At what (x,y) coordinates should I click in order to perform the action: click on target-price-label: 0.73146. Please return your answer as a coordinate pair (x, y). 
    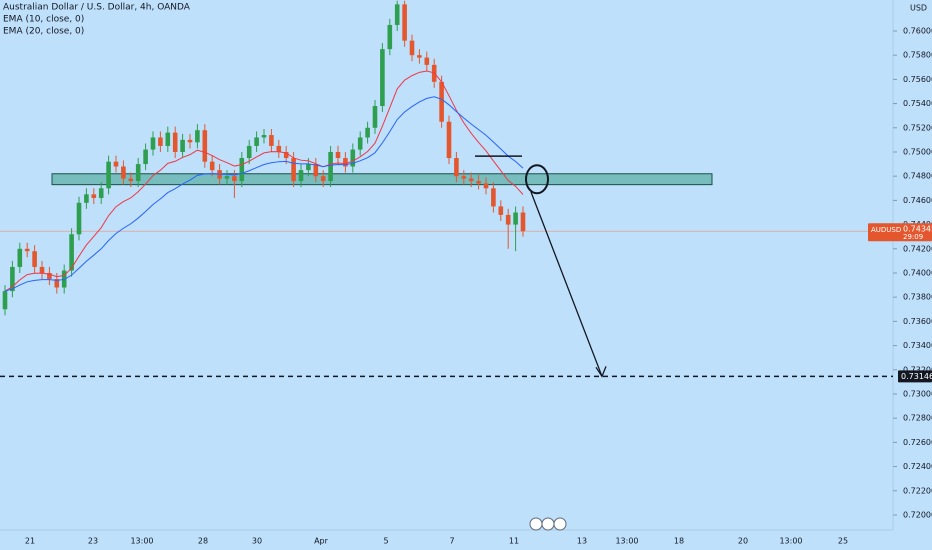
    Looking at the image, I should click on (916, 376).